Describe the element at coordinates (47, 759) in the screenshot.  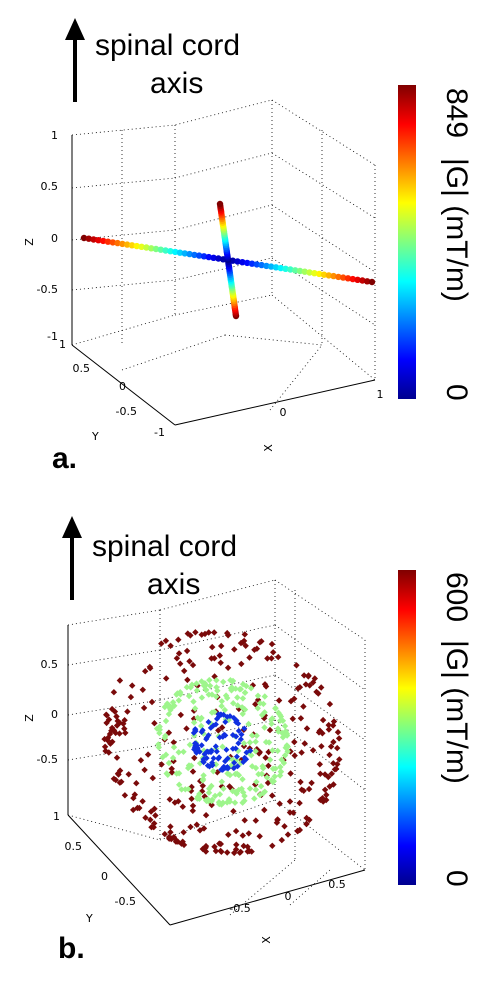
I see `z-tick-b: -0.5` at that location.